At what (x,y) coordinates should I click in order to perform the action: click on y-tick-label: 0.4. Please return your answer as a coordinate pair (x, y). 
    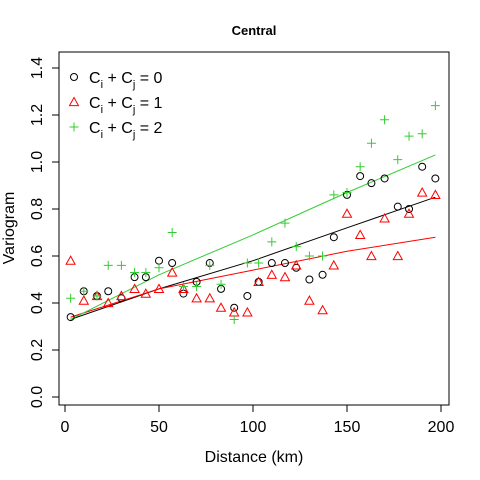
    Looking at the image, I should click on (37, 303).